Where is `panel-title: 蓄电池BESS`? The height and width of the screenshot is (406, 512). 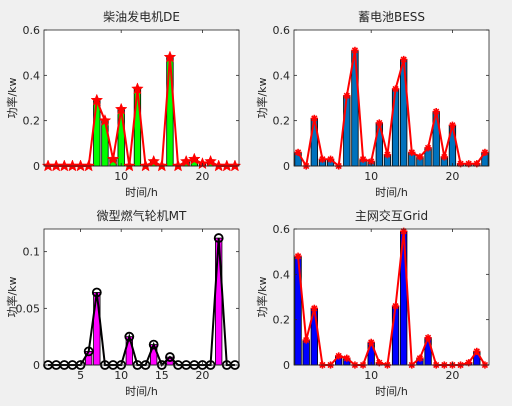
panel-title: 蓄电池BESS is located at coordinates (391, 17).